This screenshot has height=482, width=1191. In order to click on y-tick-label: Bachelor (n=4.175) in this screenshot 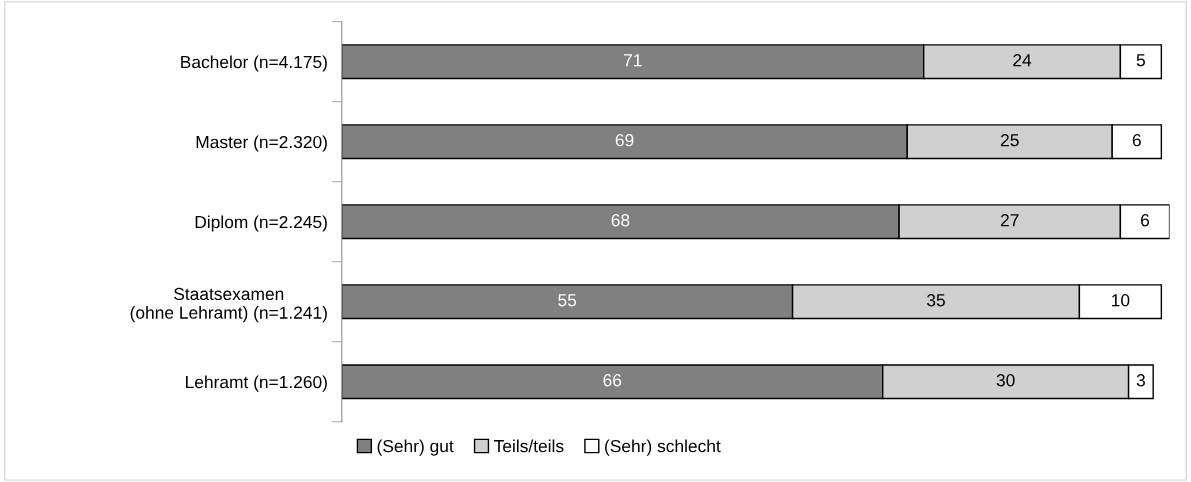, I will do `click(254, 63)`.